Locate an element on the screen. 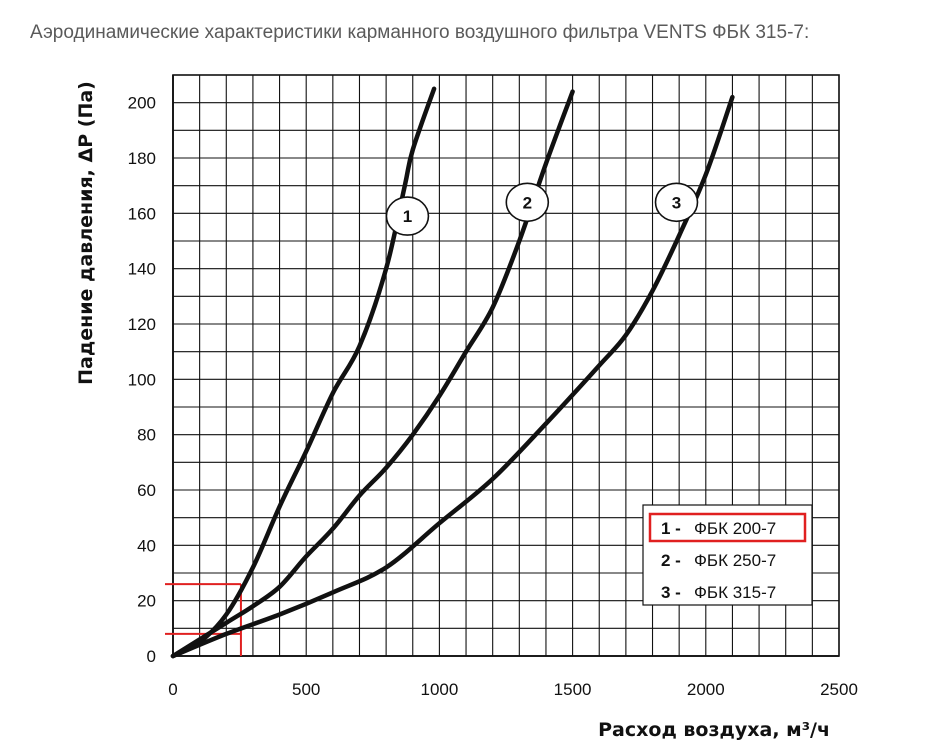 The height and width of the screenshot is (756, 950). legend: 1 - ФБК 200-7 2 - ФБК 250-7 3 - ФБК 315-7 is located at coordinates (727, 555).